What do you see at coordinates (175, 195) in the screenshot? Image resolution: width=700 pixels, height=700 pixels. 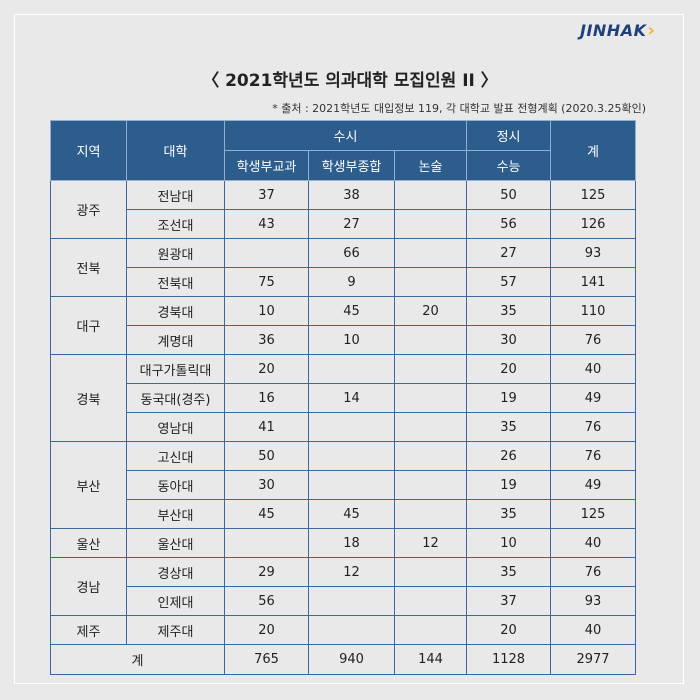 I see `univ-cell: 전남대` at bounding box center [175, 195].